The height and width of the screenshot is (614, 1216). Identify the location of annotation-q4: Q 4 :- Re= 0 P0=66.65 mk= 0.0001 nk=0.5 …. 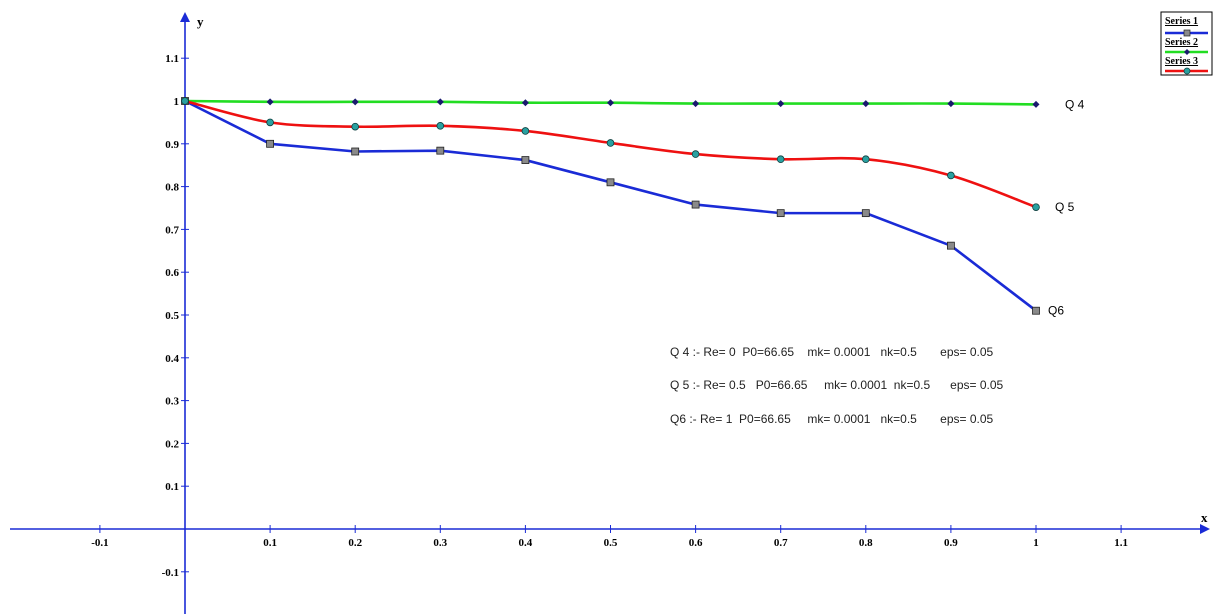
(832, 352).